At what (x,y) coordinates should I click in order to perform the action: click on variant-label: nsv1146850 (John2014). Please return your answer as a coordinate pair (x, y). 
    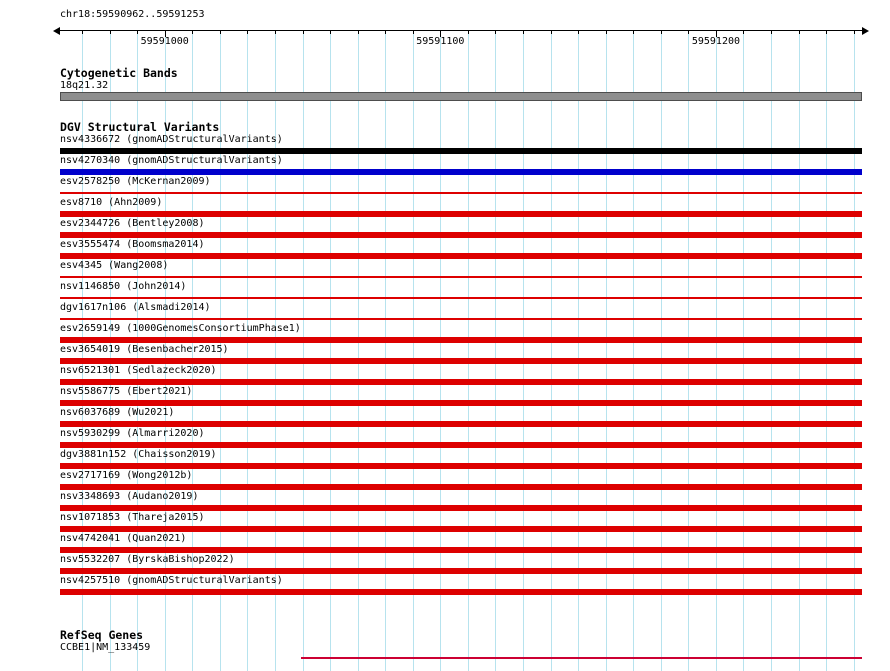
    Looking at the image, I should click on (123, 286).